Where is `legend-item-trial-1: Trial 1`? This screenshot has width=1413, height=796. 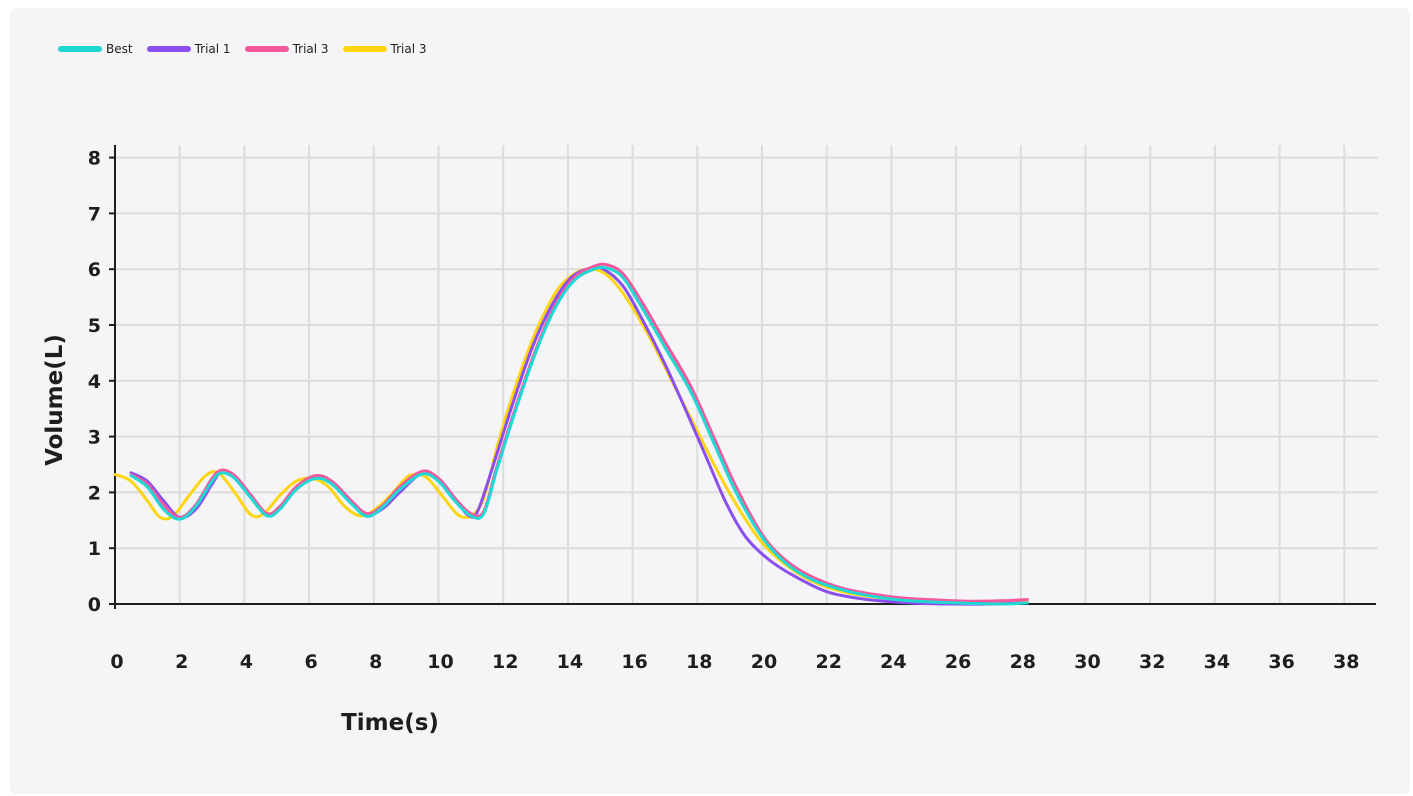 legend-item-trial-1: Trial 1 is located at coordinates (188, 49).